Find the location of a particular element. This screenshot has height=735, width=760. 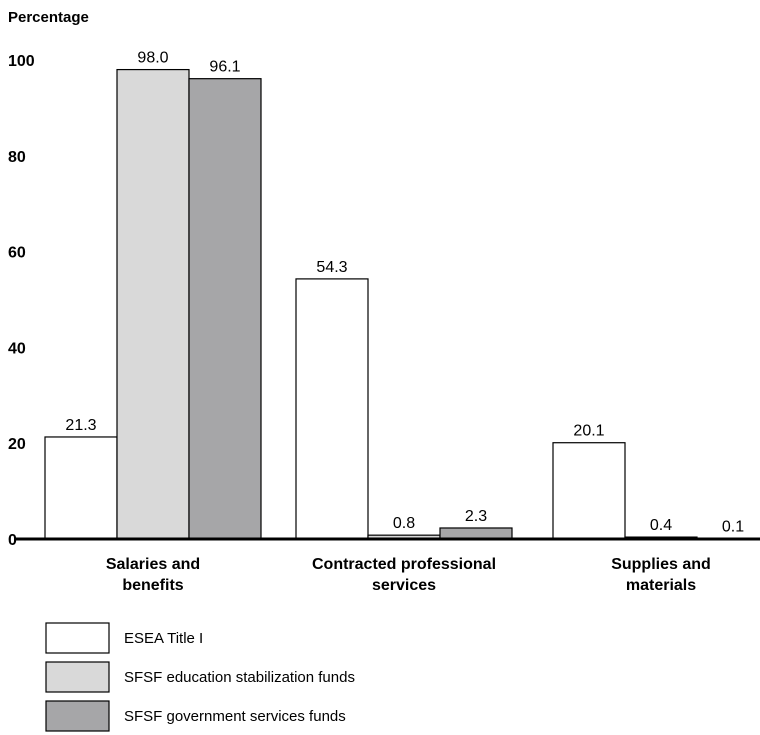

legend-label: SFSF government services funds is located at coordinates (235, 716).